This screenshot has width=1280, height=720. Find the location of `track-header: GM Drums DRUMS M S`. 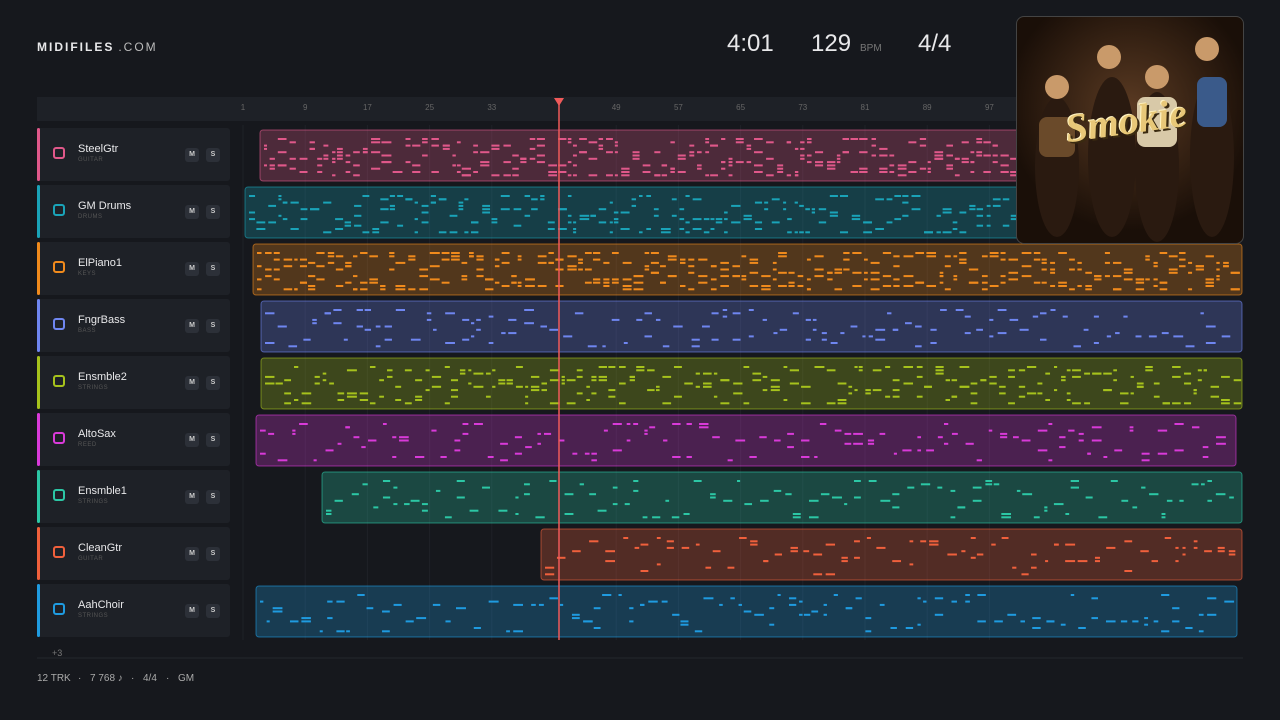

track-header: GM Drums DRUMS M S is located at coordinates (133, 211).